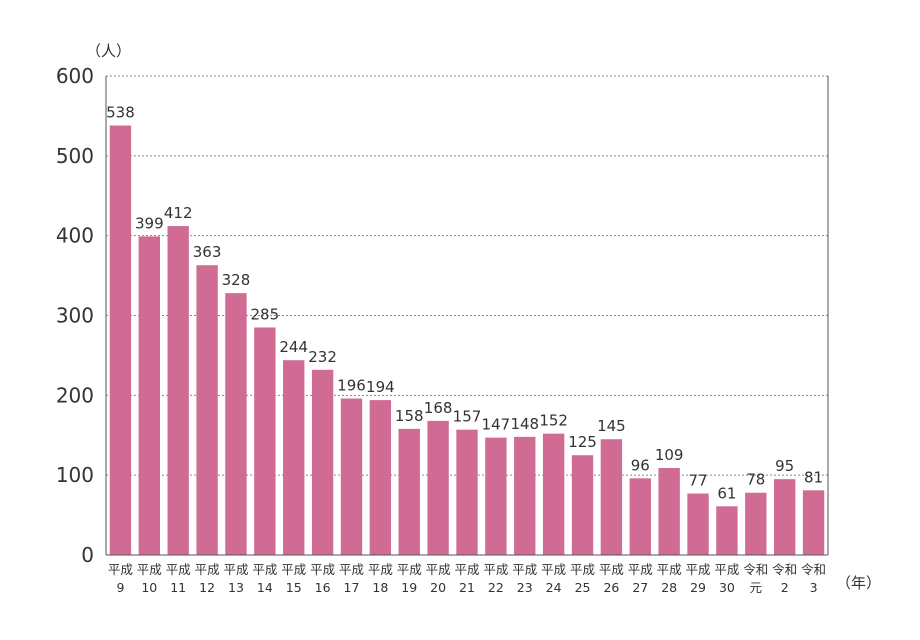 This screenshot has width=920, height=640. Describe the element at coordinates (438, 569) in the screenshot. I see `x-tick-label-line1-11: 平成` at that location.